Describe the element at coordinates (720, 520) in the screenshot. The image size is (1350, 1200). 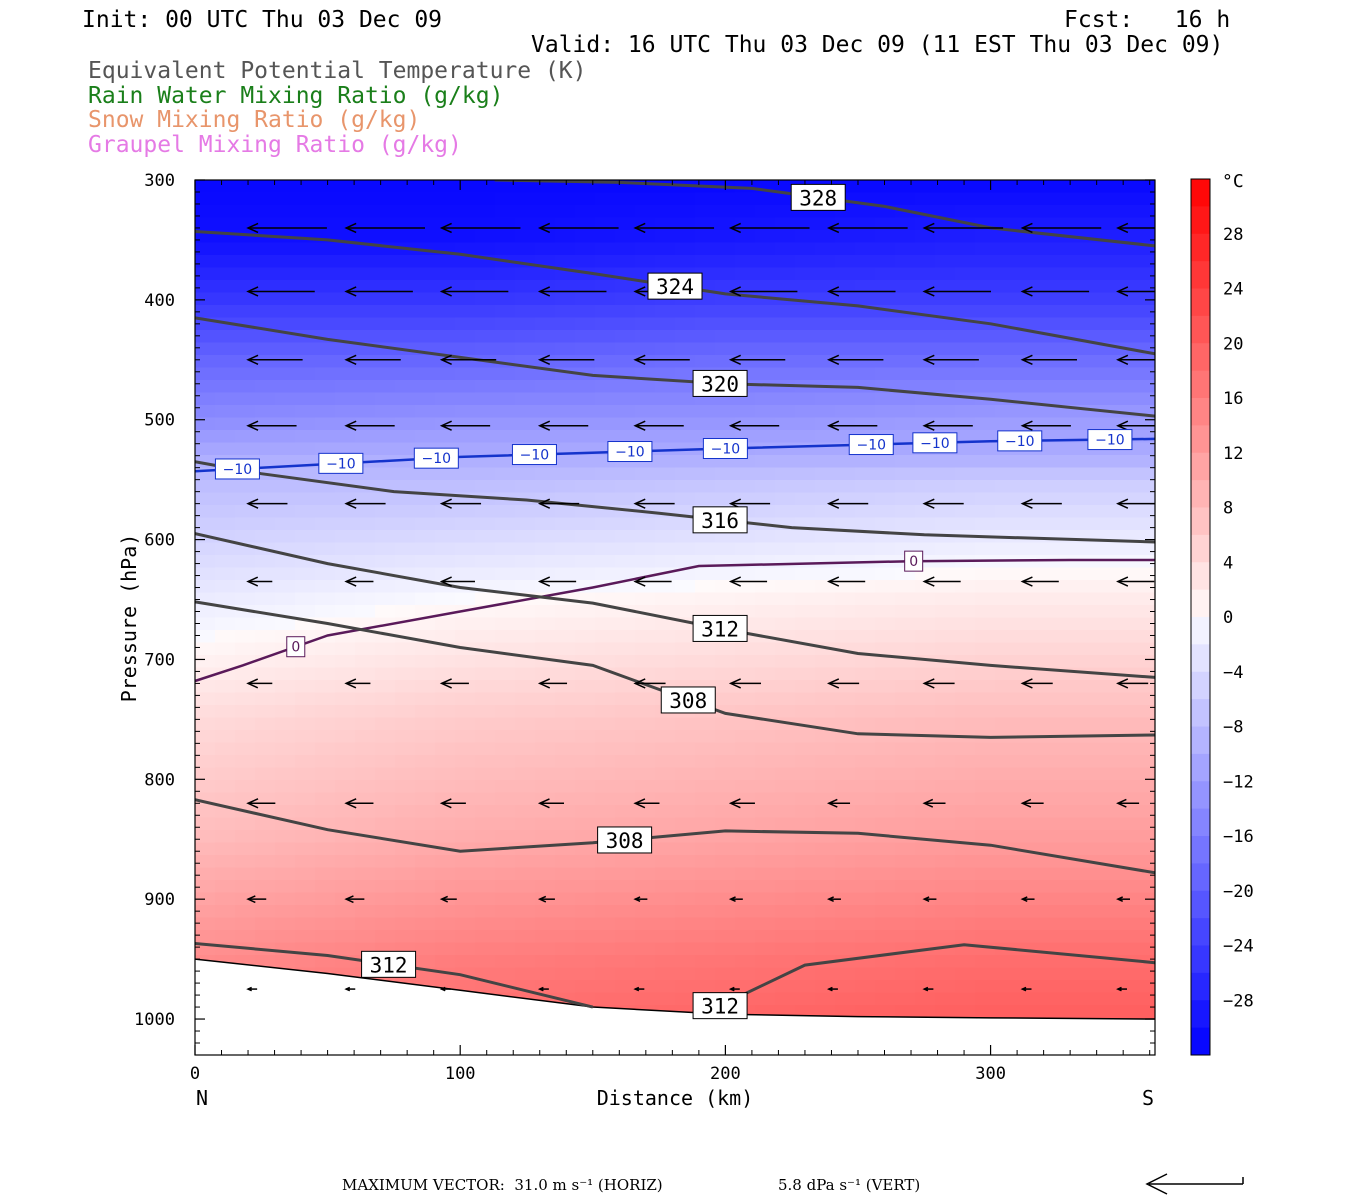
I see `theta-e-label-box` at that location.